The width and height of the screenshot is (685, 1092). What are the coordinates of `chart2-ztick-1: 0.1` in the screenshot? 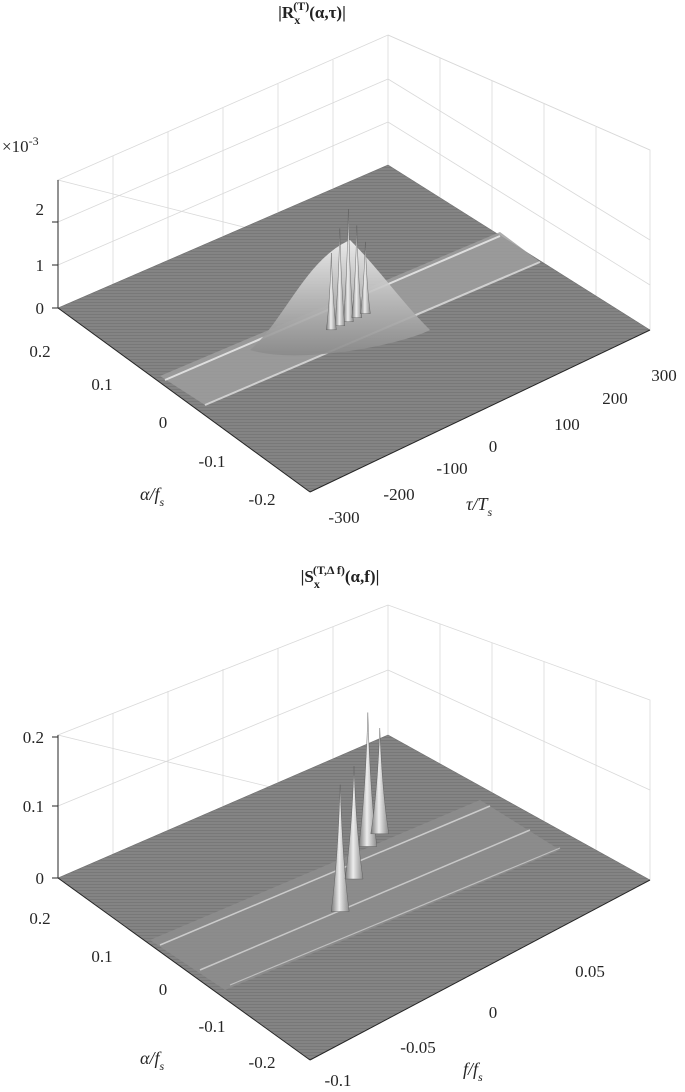 It's located at (33, 806).